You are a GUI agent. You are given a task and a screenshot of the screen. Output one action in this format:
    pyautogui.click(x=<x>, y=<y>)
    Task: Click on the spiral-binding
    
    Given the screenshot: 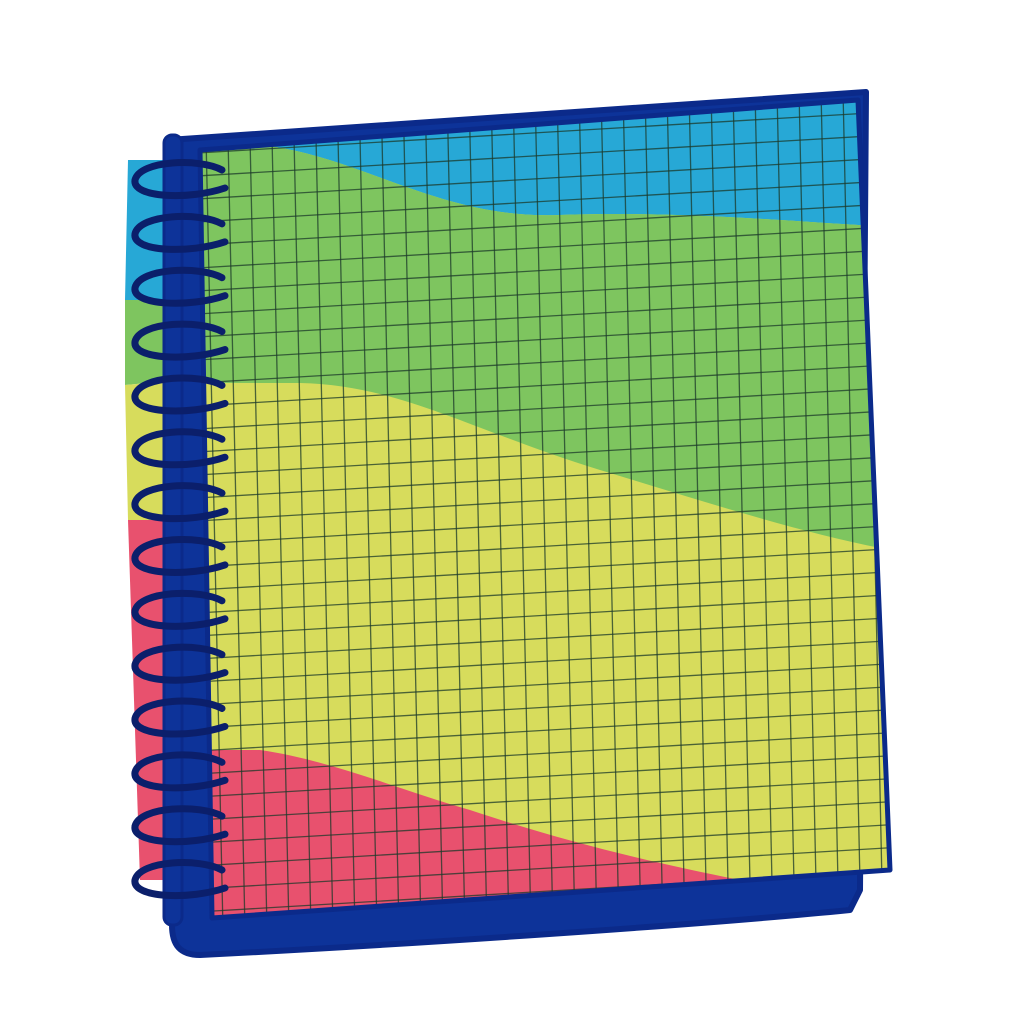 What is the action you would take?
    pyautogui.click(x=180, y=529)
    